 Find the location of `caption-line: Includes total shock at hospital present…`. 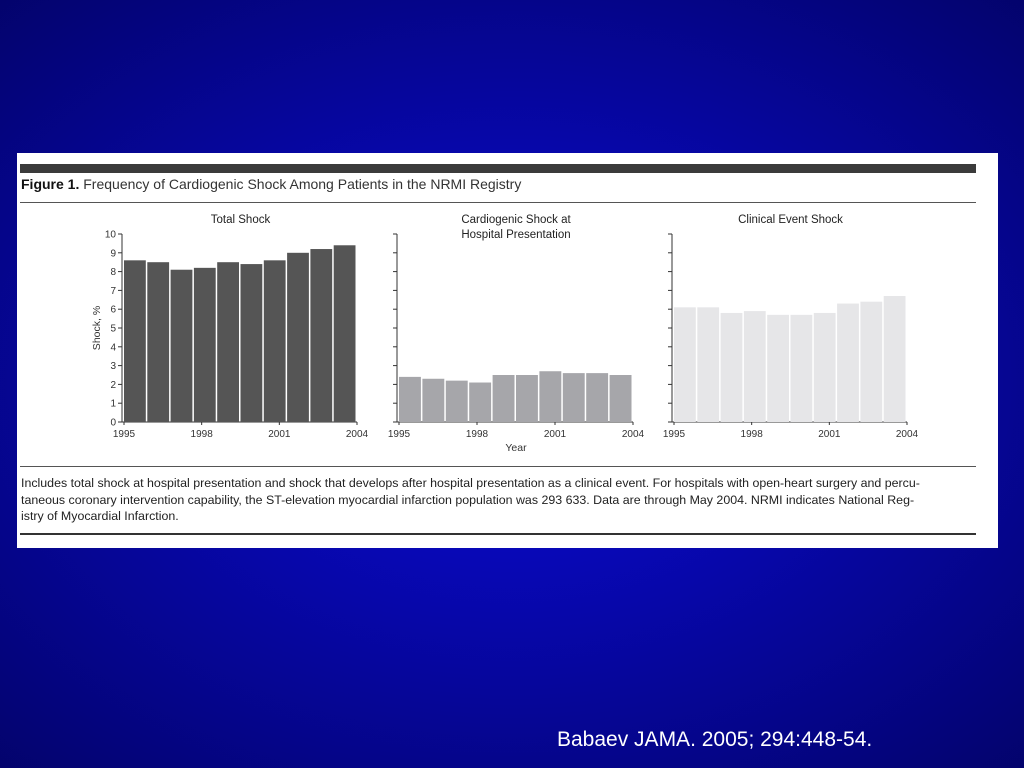

caption-line: Includes total shock at hospital present… is located at coordinates (470, 483).